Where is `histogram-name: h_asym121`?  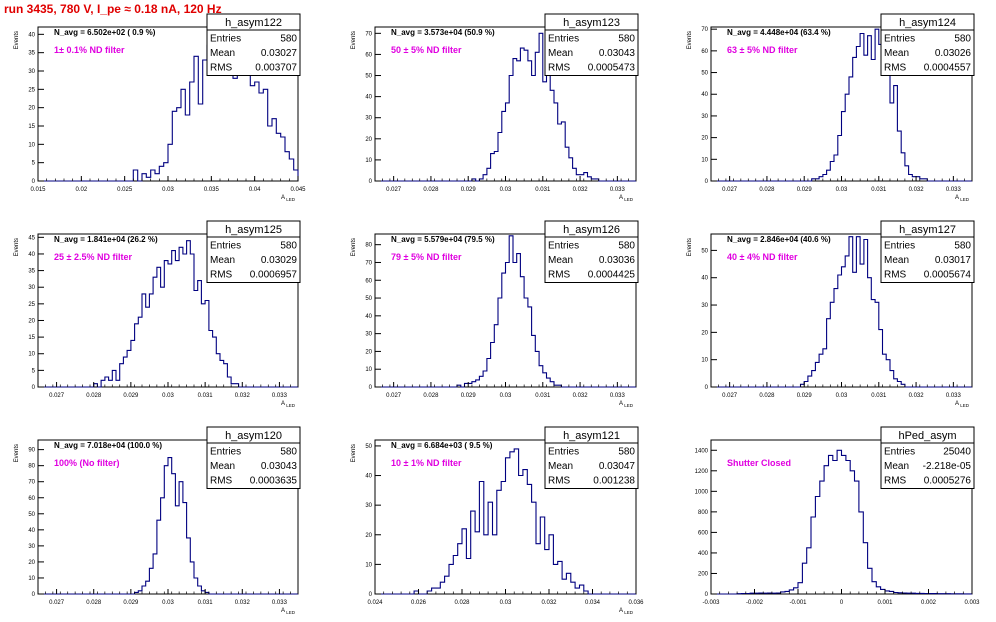
histogram-name: h_asym121 is located at coordinates (591, 436).